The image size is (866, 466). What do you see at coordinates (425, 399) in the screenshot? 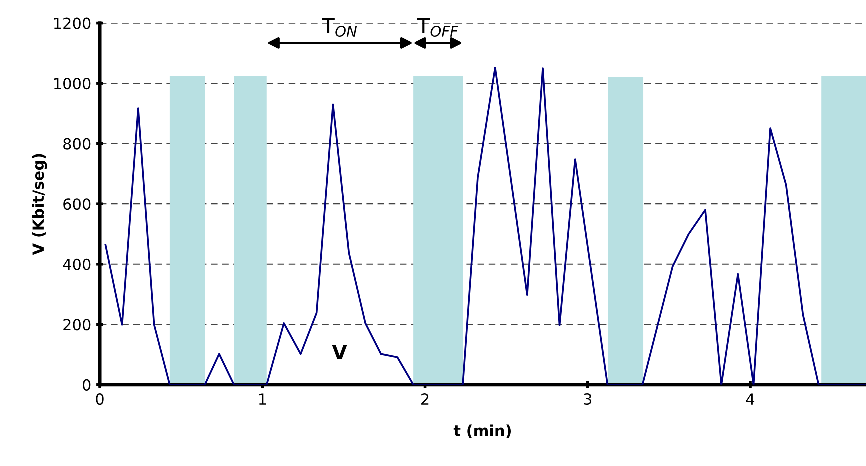
I see `x-tick-label: 2` at bounding box center [425, 399].